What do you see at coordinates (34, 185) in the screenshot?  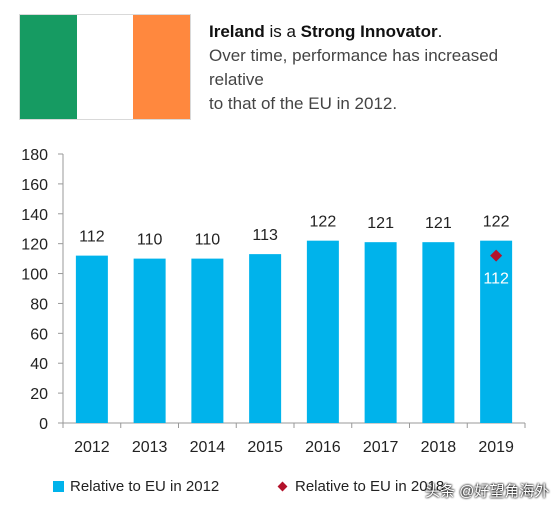 I see `y-tick-label: 160` at bounding box center [34, 185].